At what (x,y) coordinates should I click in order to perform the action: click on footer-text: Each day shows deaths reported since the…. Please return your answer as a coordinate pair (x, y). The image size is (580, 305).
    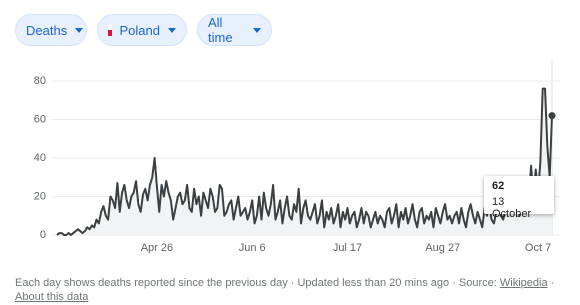
    Looking at the image, I should click on (256, 283).